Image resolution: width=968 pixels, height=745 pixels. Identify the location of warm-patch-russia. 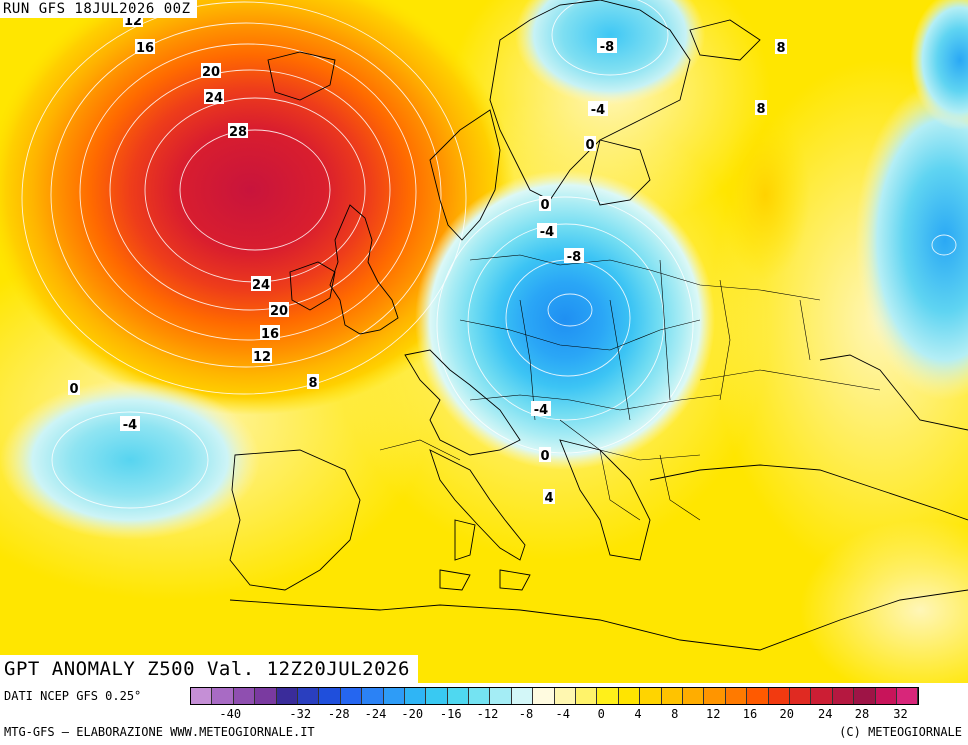
(765, 195).